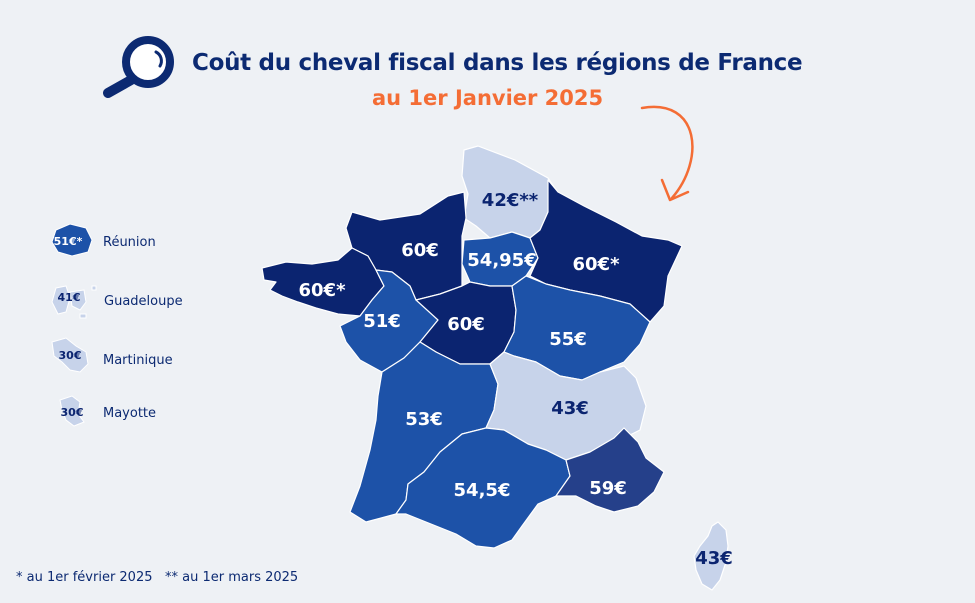 The image size is (975, 603). What do you see at coordinates (143, 301) in the screenshot?
I see `legend-label-guadeloupe: Guadeloupe` at bounding box center [143, 301].